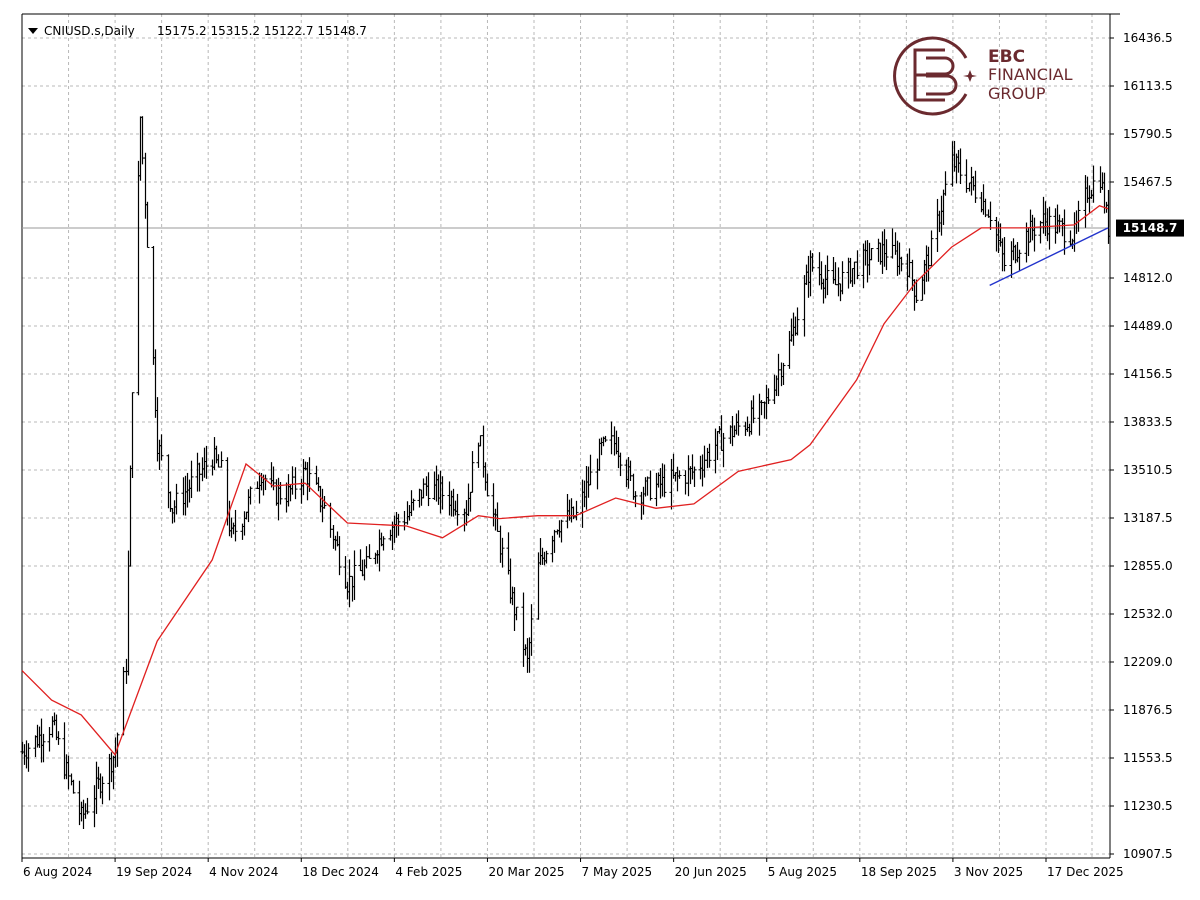  Describe the element at coordinates (1030, 74) in the screenshot. I see `logo-text-financial: FINANCIAL` at that location.